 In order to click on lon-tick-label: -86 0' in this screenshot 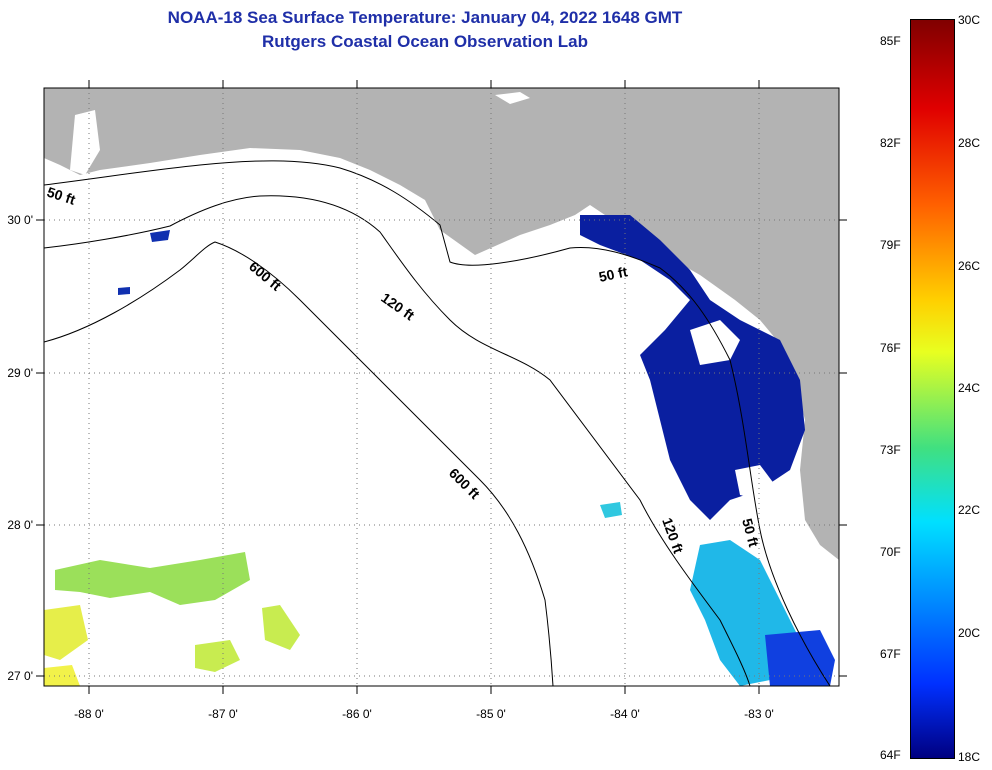, I will do `click(357, 714)`.